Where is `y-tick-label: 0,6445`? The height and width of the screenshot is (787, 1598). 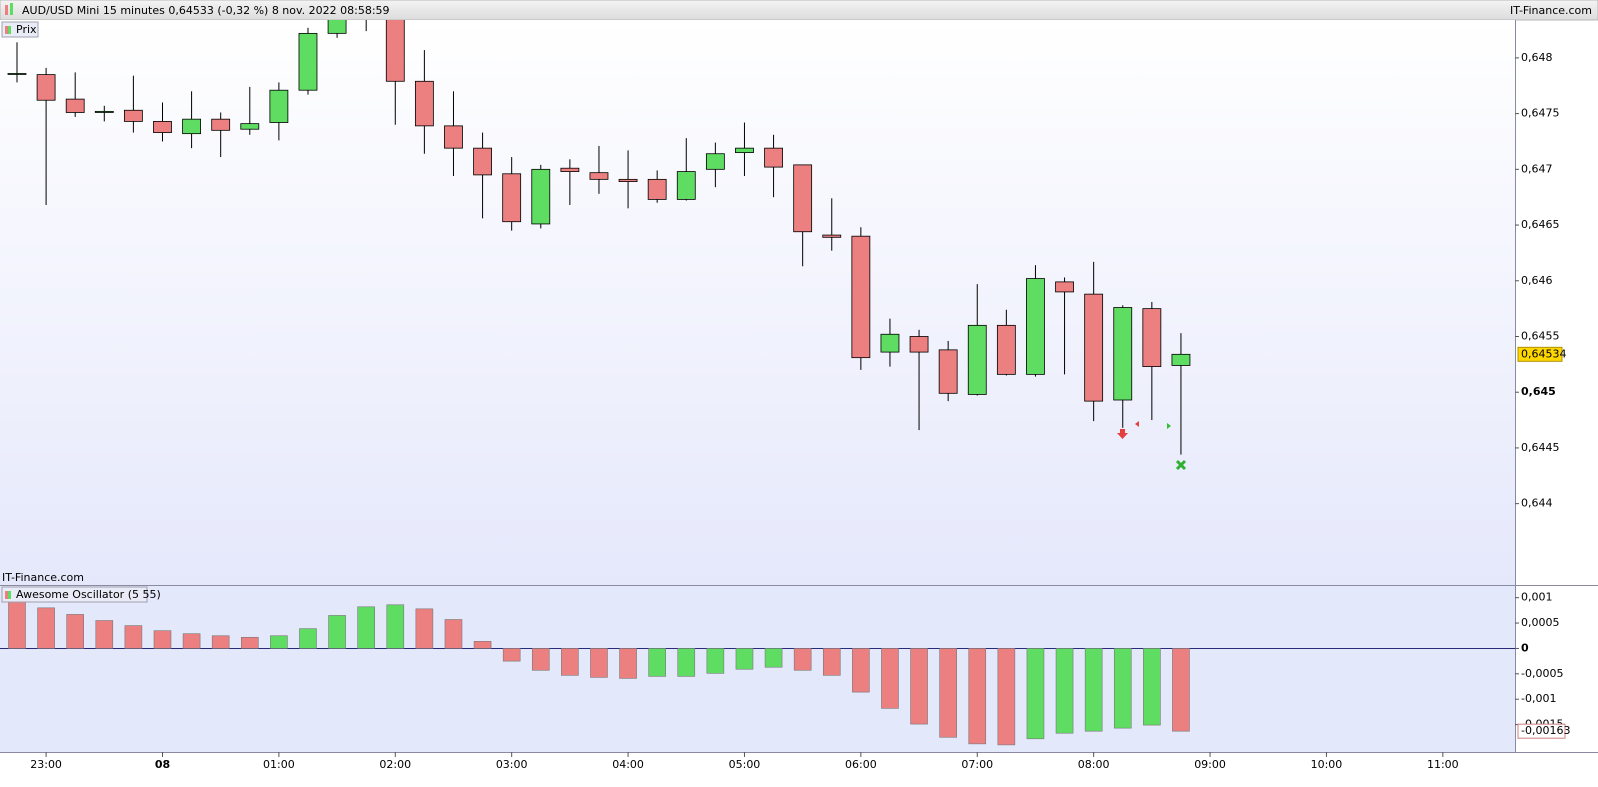
y-tick-label: 0,6445 is located at coordinates (1540, 447).